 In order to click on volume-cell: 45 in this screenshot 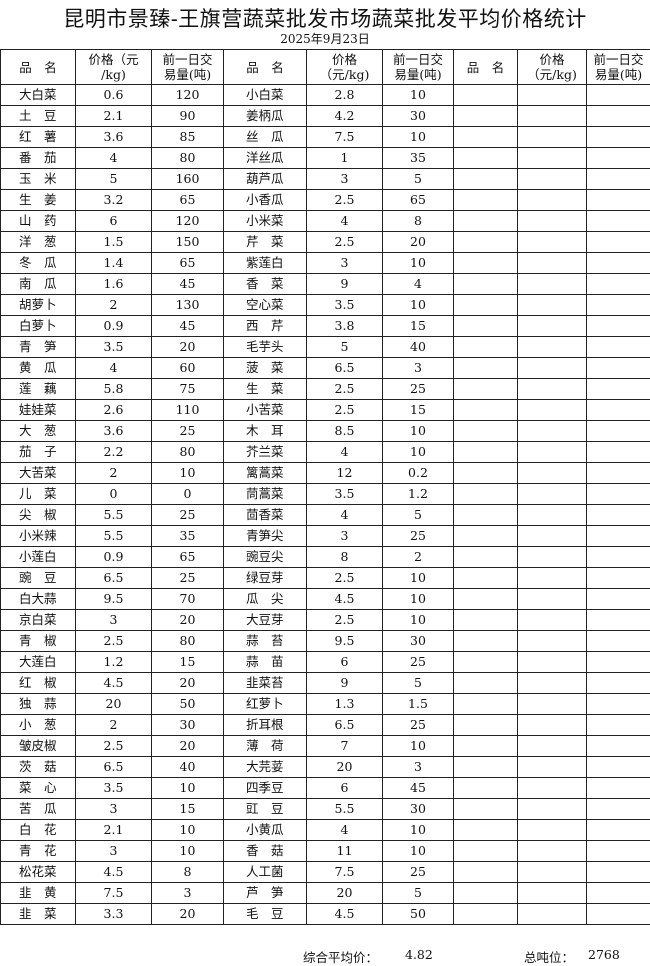, I will do `click(187, 326)`.